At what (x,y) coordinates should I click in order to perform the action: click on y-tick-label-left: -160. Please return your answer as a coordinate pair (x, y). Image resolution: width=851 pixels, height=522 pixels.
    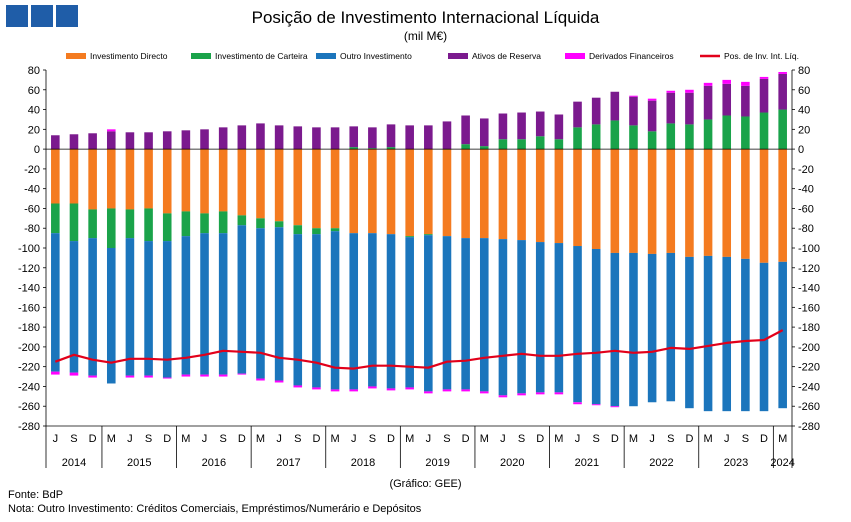
    Looking at the image, I should click on (29, 308).